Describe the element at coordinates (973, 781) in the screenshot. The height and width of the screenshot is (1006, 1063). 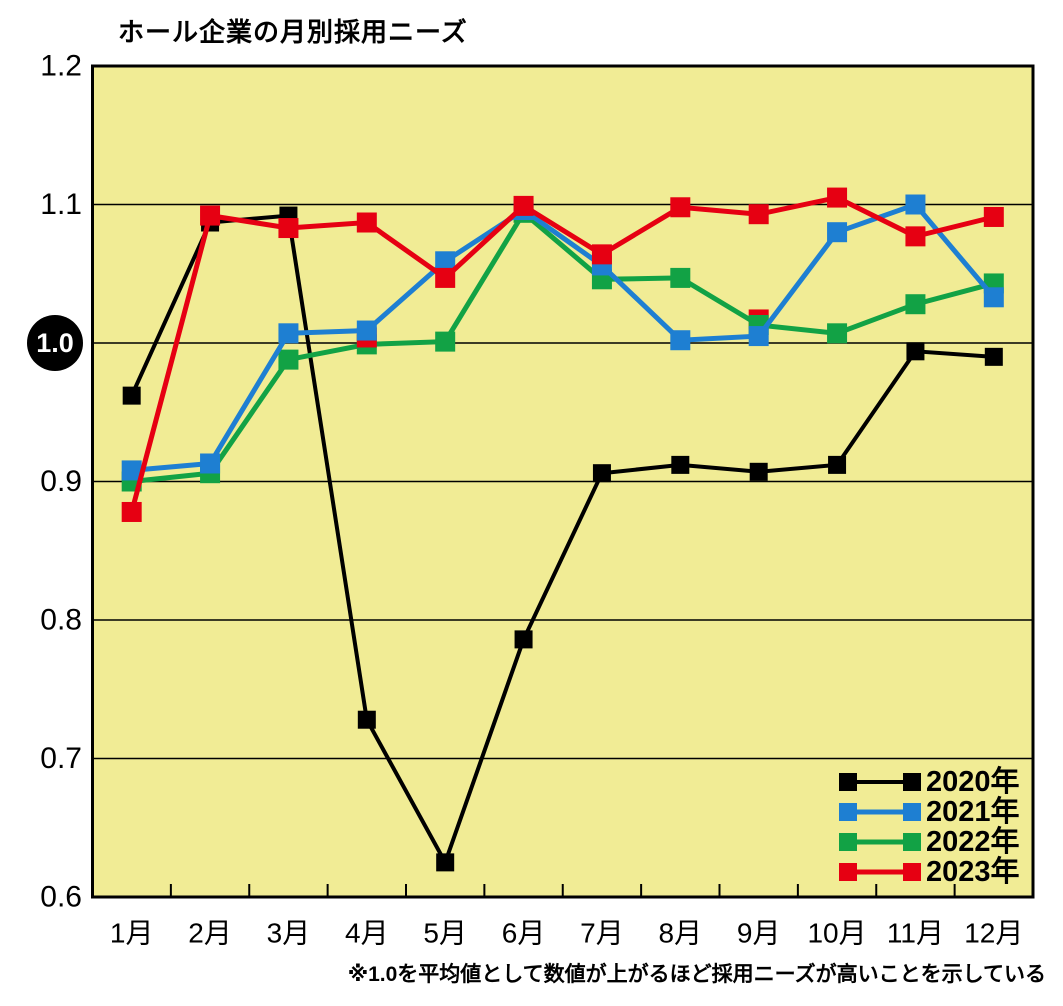
I see `legend-label-2020年: 2020年` at that location.